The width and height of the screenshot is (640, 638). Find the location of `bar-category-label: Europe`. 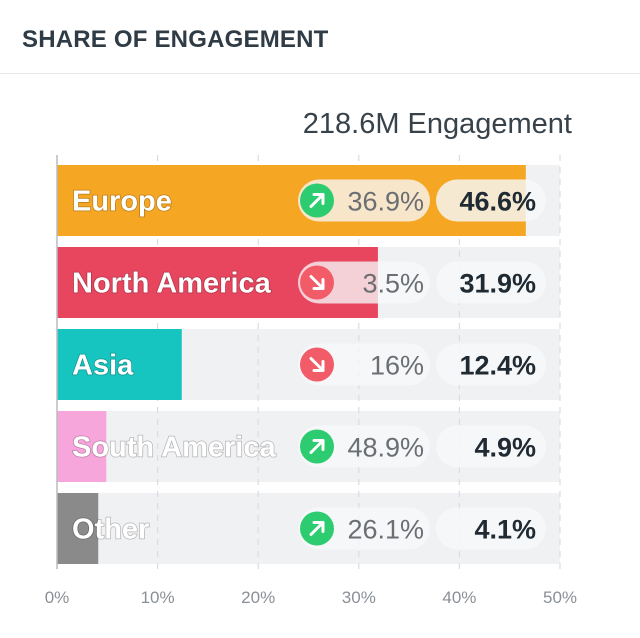

bar-category-label: Europe is located at coordinates (122, 202).